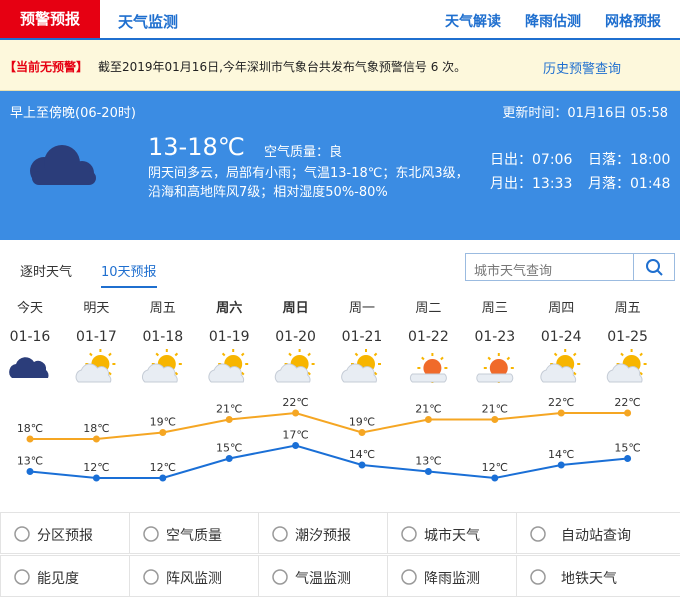  I want to click on service-item: 空气质量, so click(194, 533).